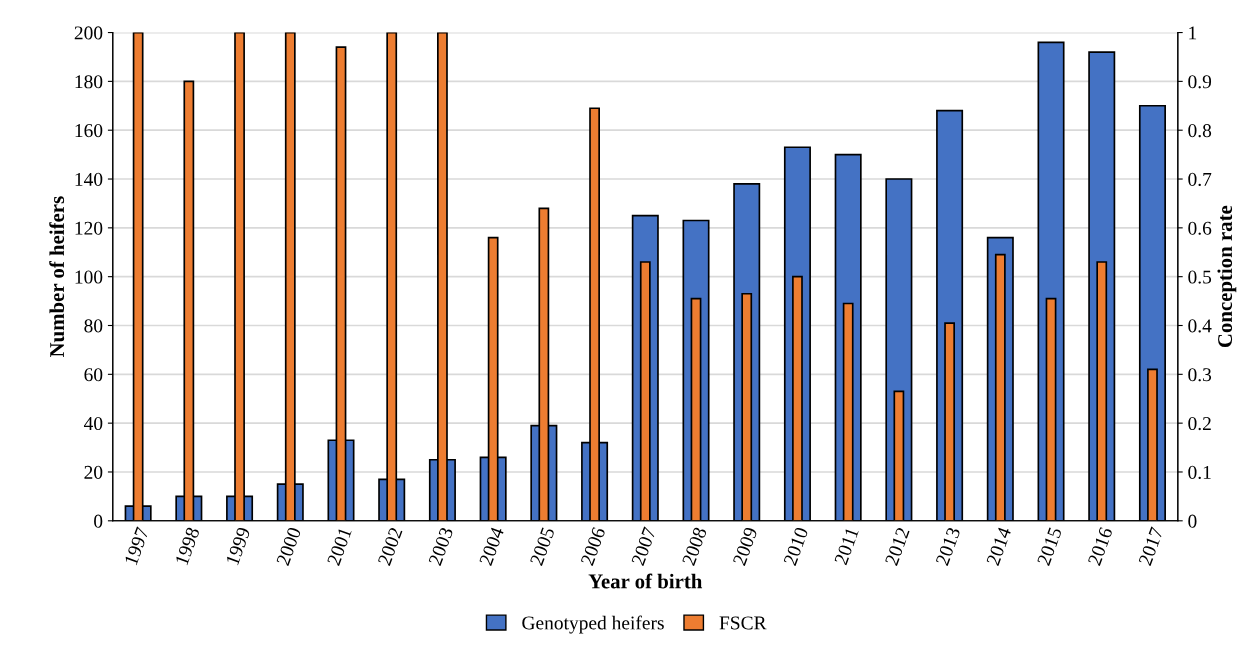 The width and height of the screenshot is (1253, 651). I want to click on y-tick-label: 160, so click(89, 131).